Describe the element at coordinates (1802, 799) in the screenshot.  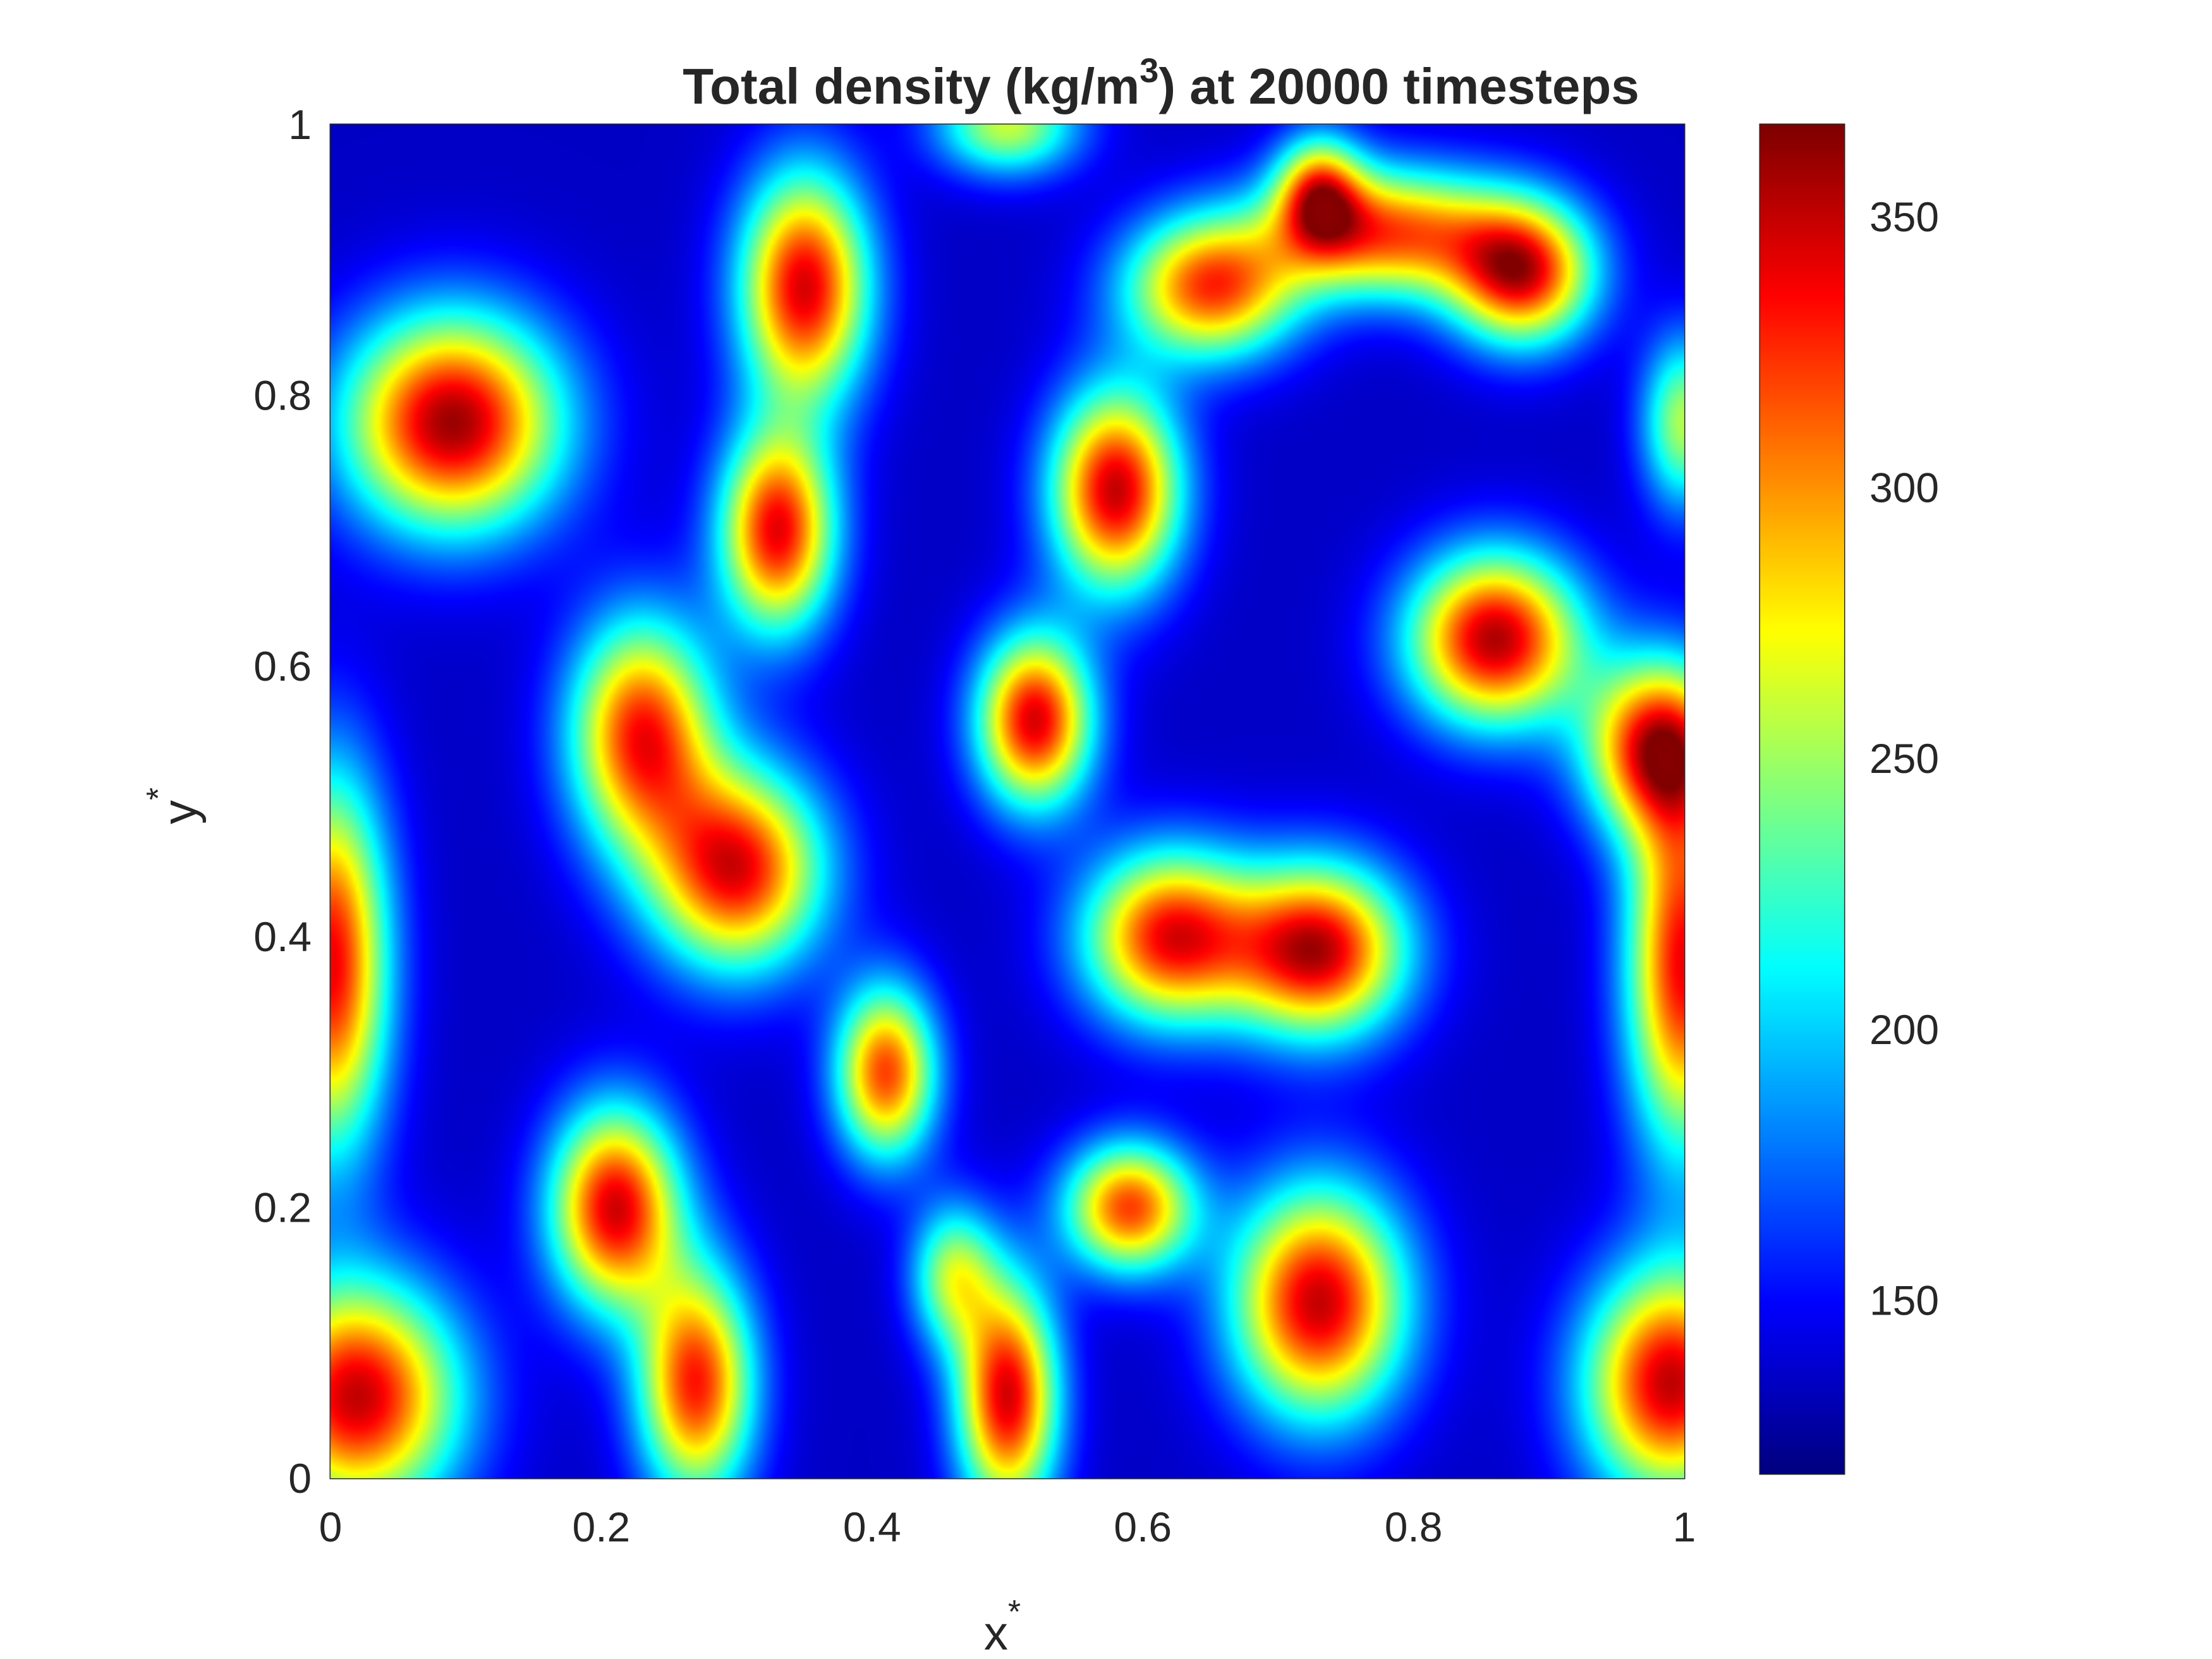
I see `colorbar` at that location.